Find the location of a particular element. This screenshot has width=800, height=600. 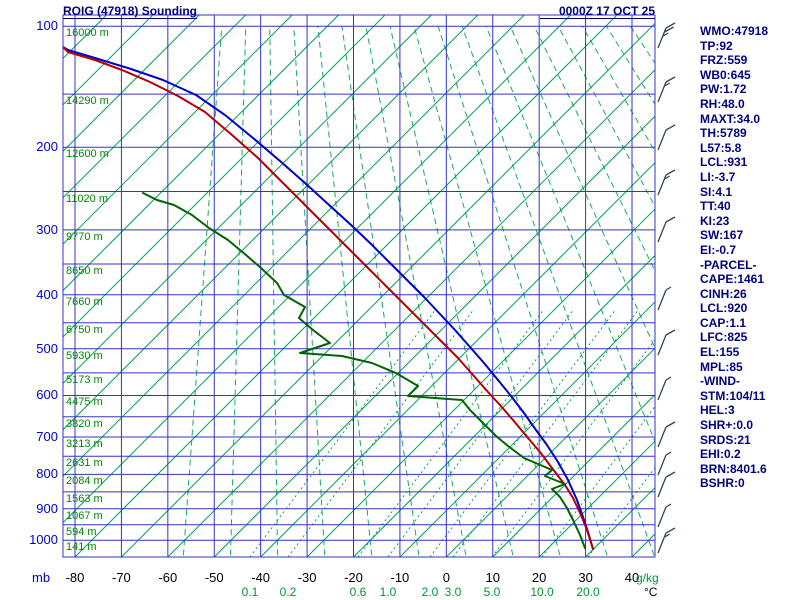

mixing-tick-label: 10.0 is located at coordinates (542, 592).